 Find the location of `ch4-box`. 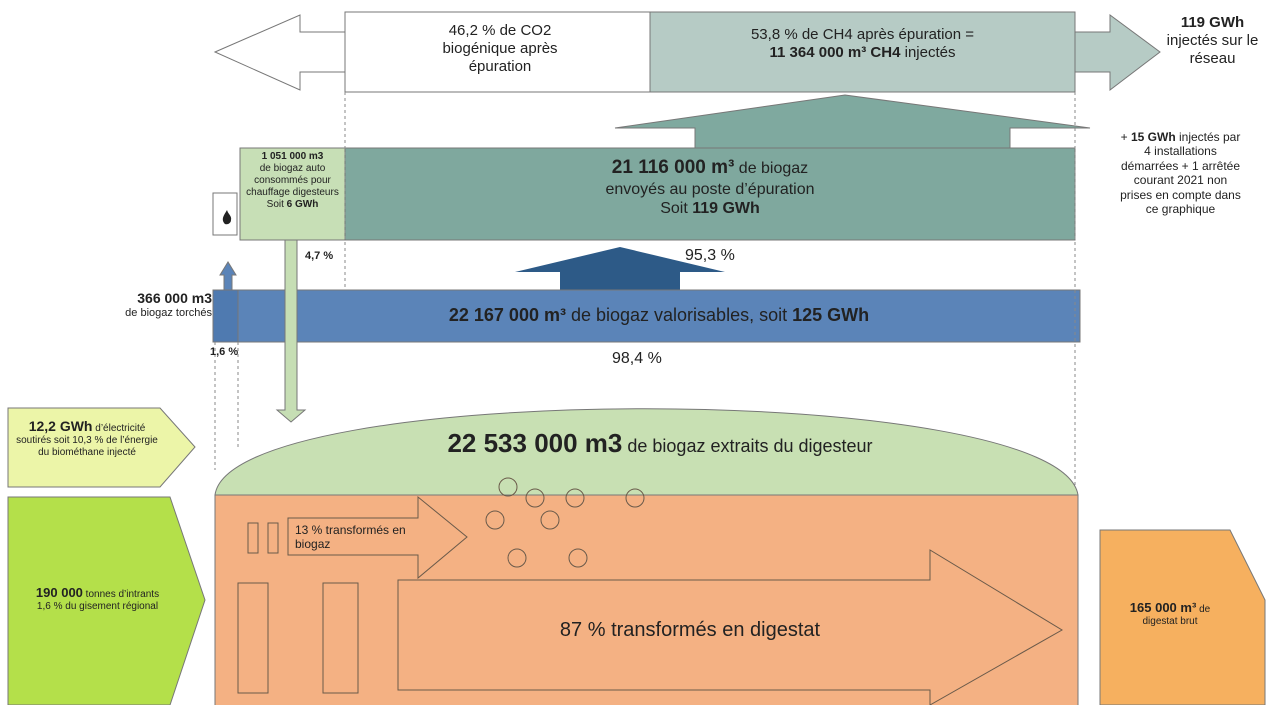

ch4-box is located at coordinates (862, 52).